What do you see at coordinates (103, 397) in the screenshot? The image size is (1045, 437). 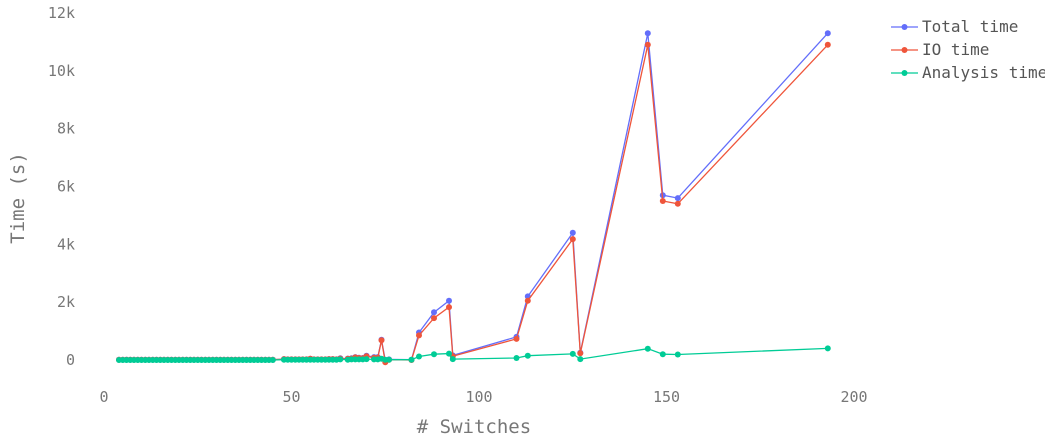 I see `x-tick-label: 0` at bounding box center [103, 397].